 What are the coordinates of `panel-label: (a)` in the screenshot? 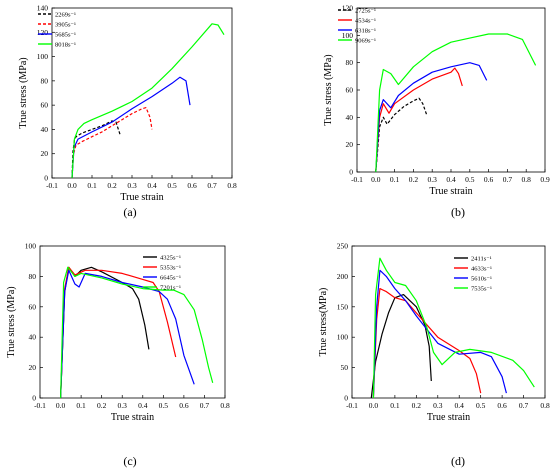 It's located at (129, 212).